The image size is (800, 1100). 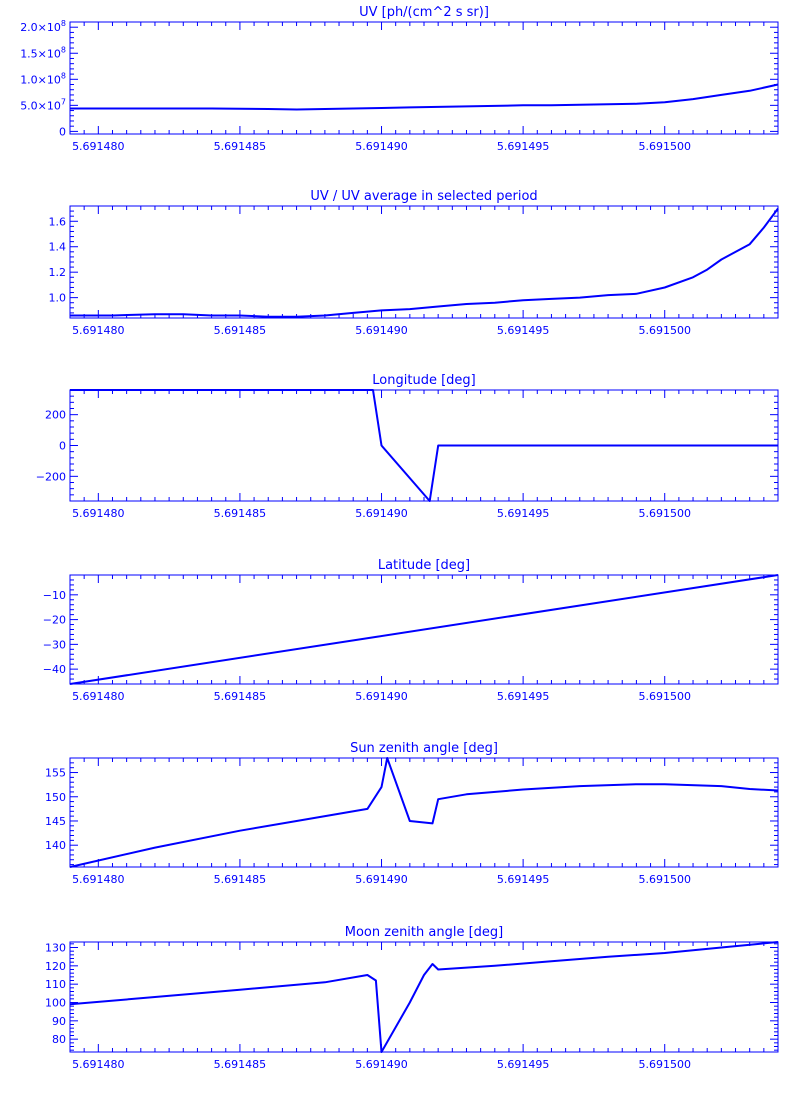 What do you see at coordinates (54, 595) in the screenshot?
I see `y-tick-label: −10` at bounding box center [54, 595].